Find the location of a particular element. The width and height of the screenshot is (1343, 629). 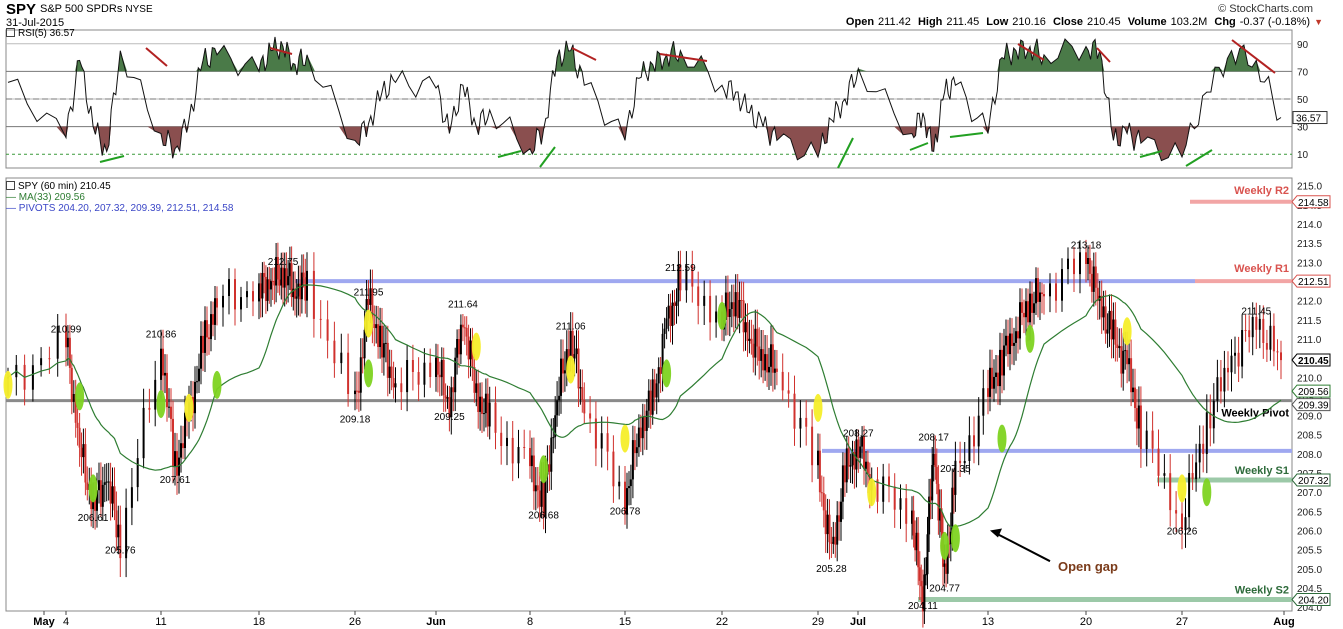

price-tick-label: 205.0 is located at coordinates (1309, 570).